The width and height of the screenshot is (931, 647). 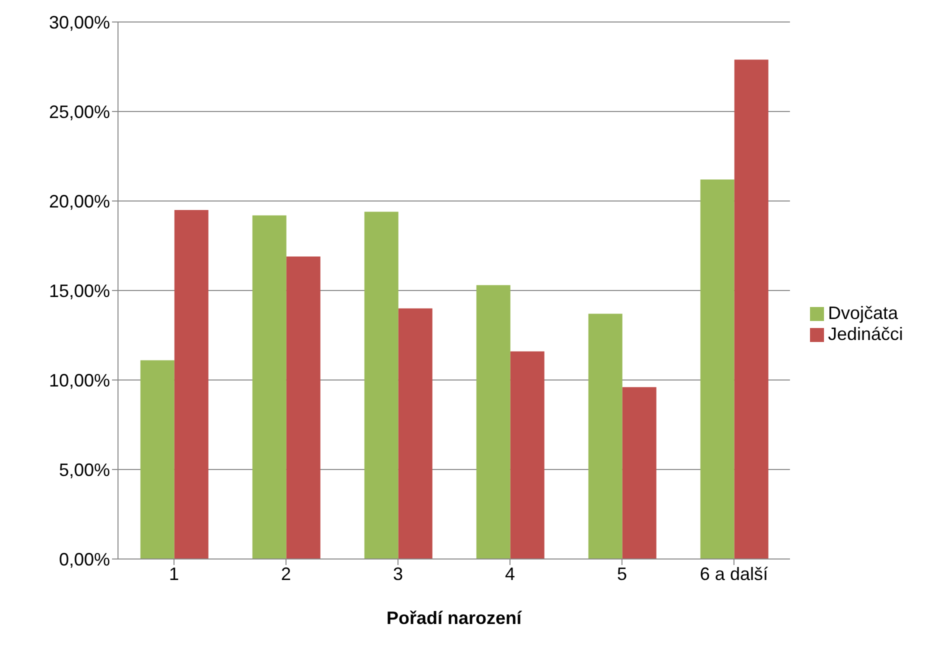 I want to click on y-tick-label: 30,00%, so click(x=79, y=22).